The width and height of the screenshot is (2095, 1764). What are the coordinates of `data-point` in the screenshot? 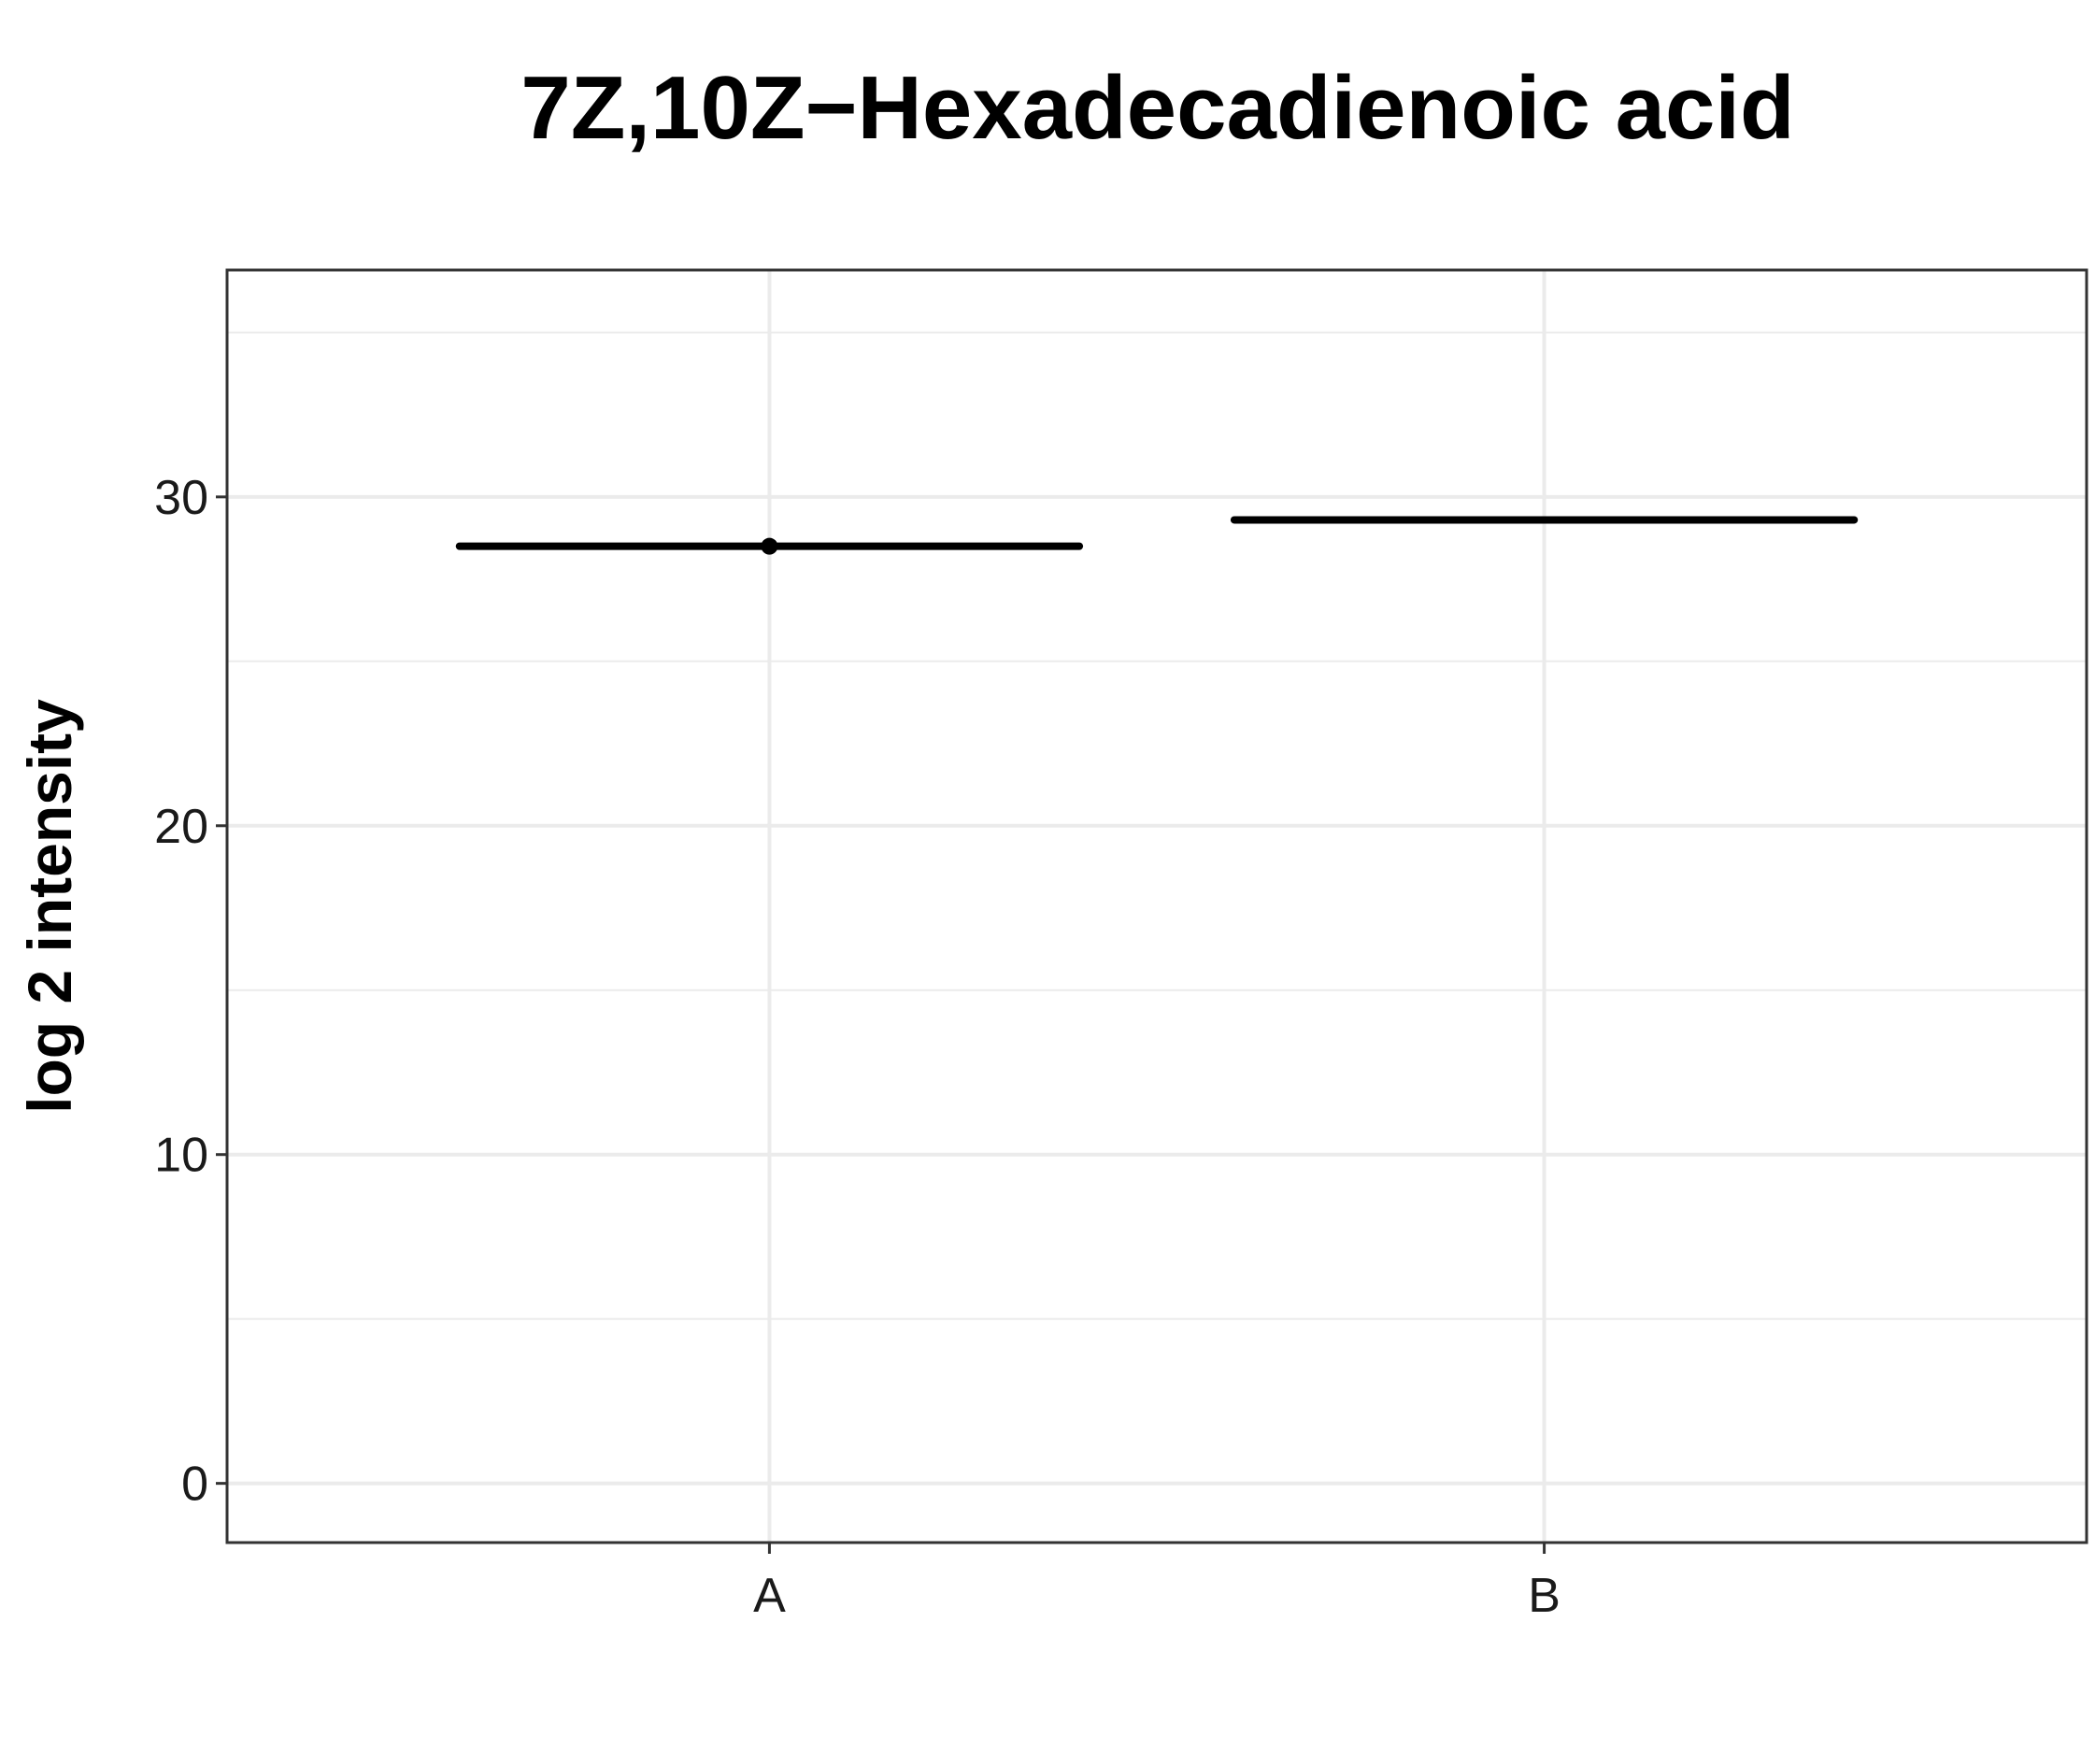 It's located at (769, 546).